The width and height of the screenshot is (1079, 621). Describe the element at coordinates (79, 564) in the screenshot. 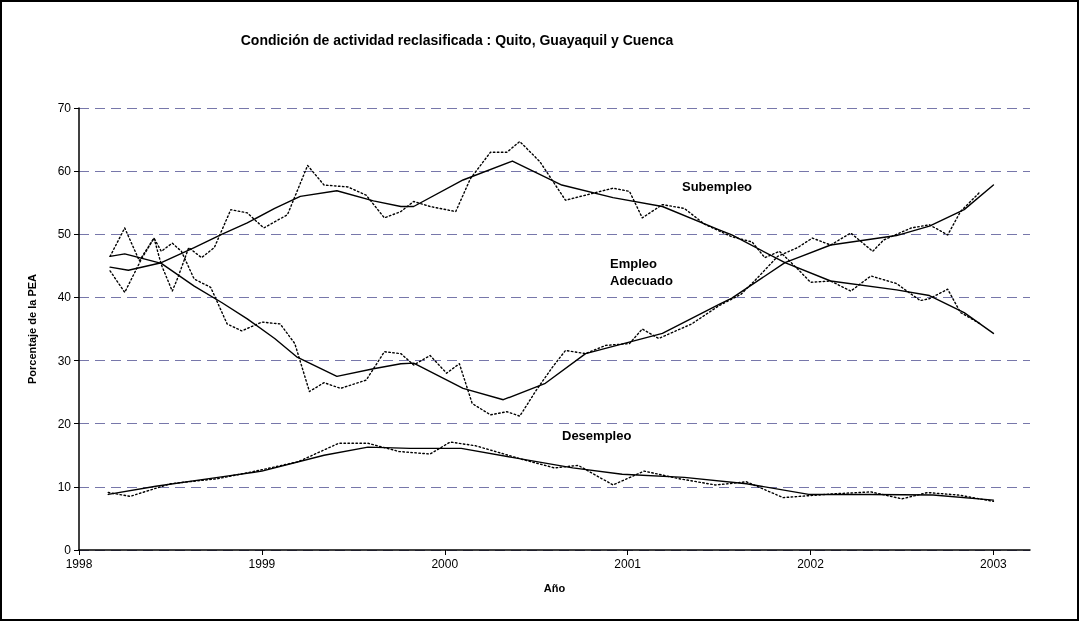

I see `x-tick-label: 1998` at that location.